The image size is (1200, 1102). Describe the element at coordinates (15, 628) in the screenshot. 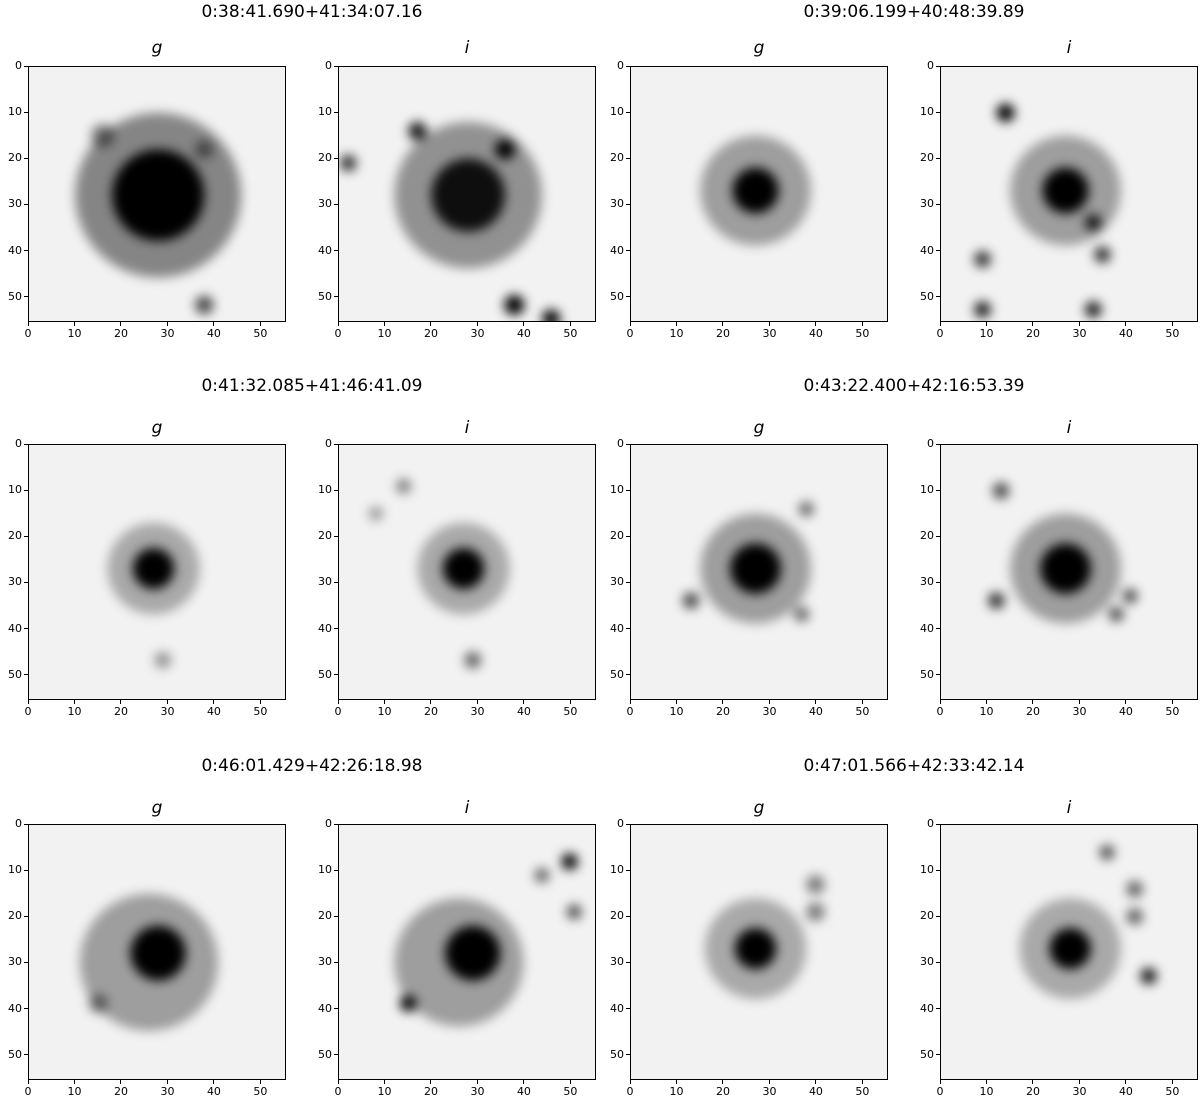

I see `y-tick-label: 40` at that location.